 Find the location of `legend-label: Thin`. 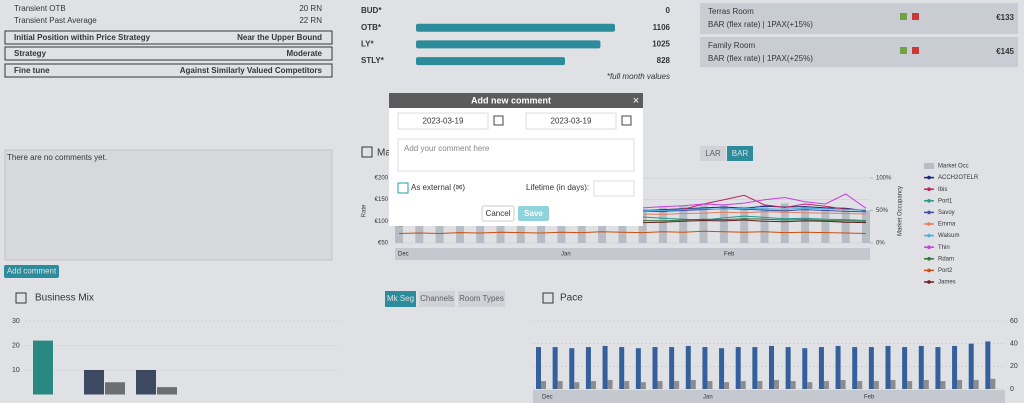

legend-label: Thin is located at coordinates (944, 248).